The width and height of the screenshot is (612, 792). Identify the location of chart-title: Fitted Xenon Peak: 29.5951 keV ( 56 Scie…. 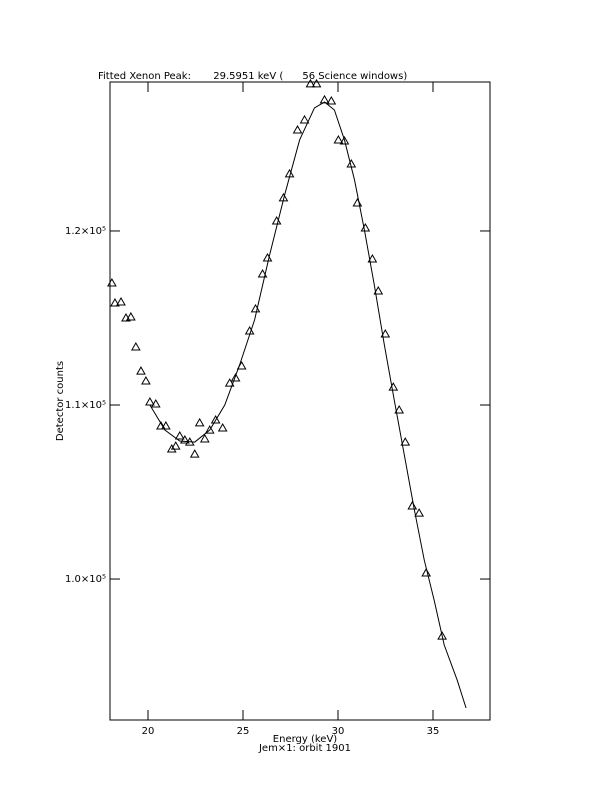
(252, 76).